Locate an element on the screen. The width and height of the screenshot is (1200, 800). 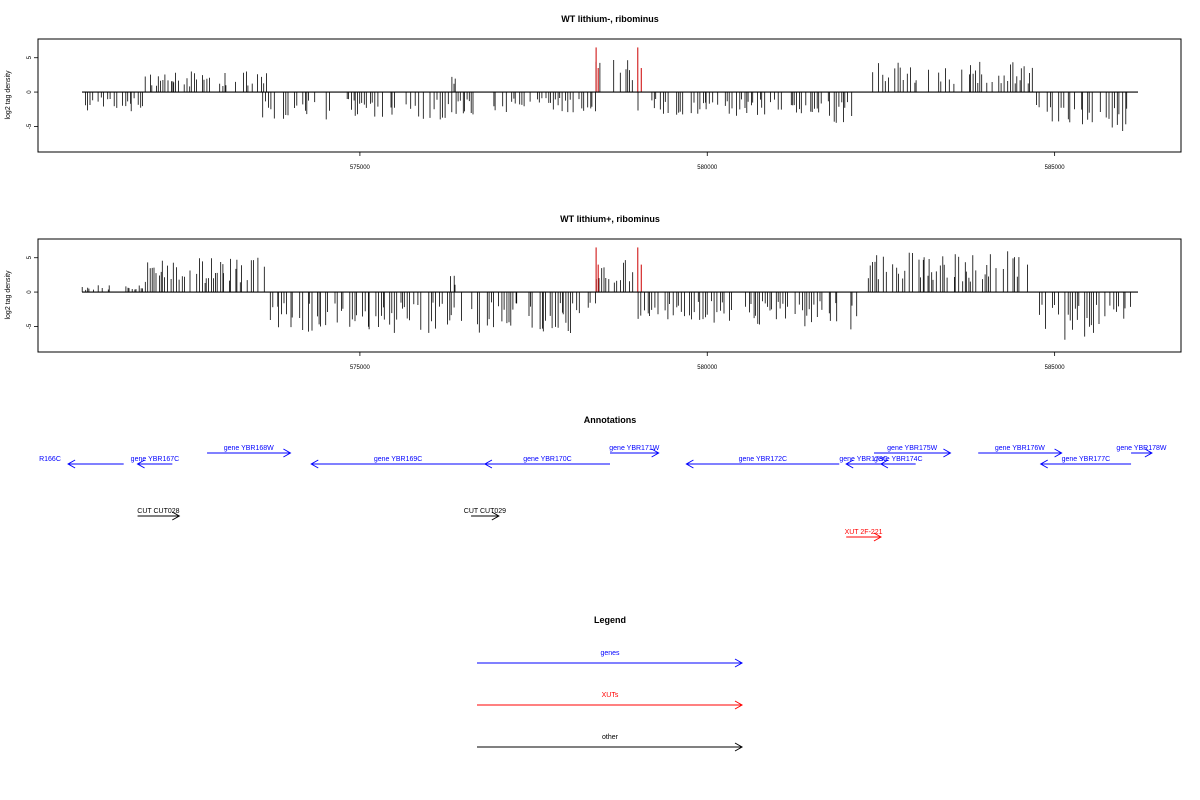
feature-gene-ybr173c: gene YBR173C is located at coordinates (863, 462).